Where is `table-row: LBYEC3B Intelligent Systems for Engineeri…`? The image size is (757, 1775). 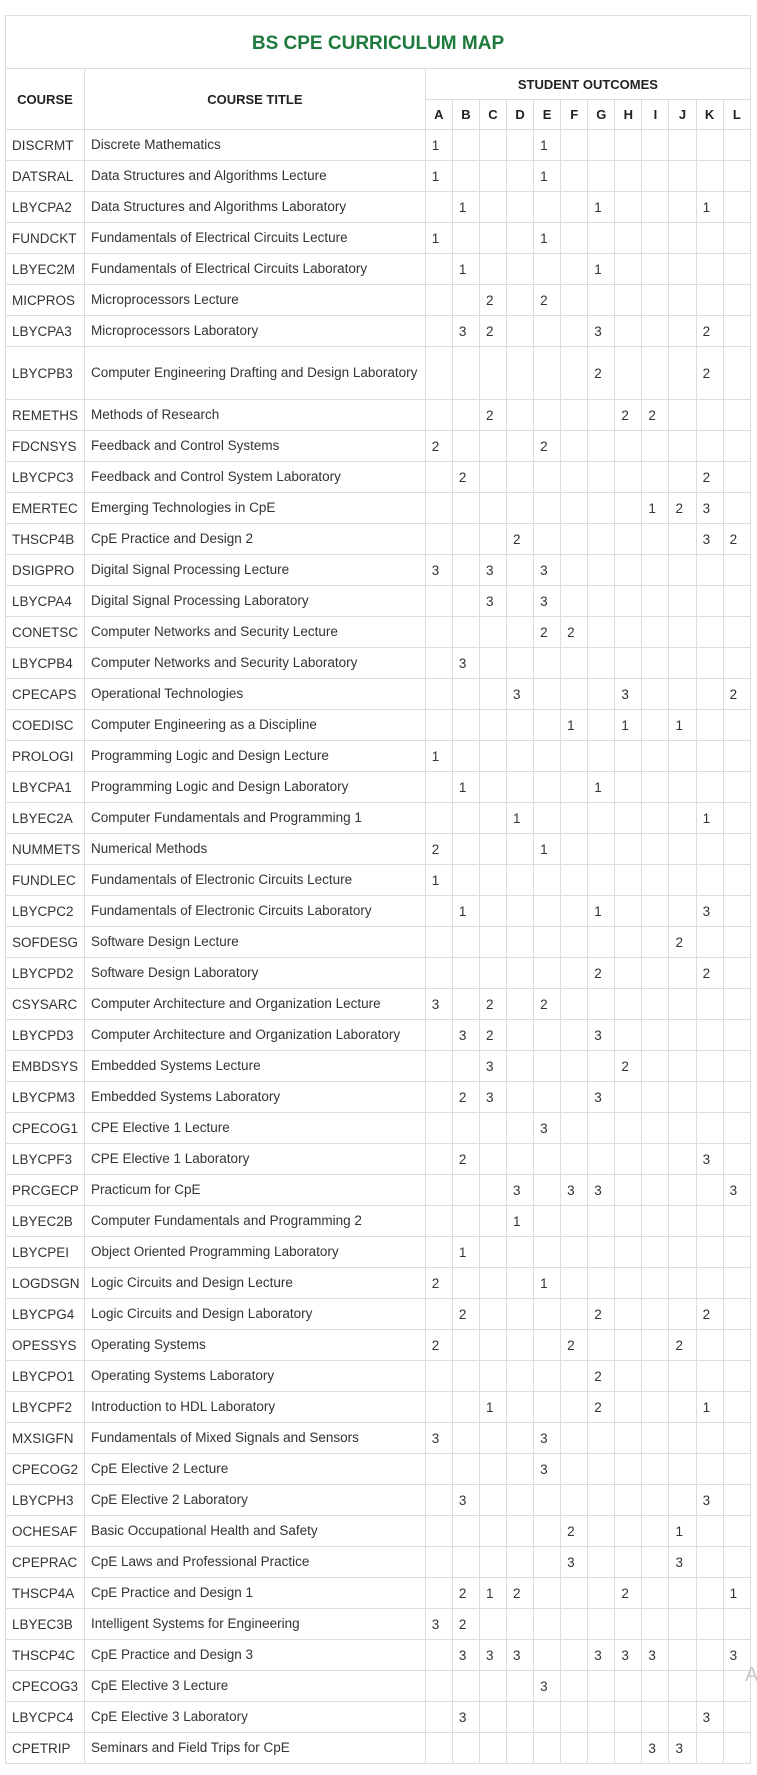
table-row: LBYEC3B Intelligent Systems for Engineeri… is located at coordinates (378, 1624).